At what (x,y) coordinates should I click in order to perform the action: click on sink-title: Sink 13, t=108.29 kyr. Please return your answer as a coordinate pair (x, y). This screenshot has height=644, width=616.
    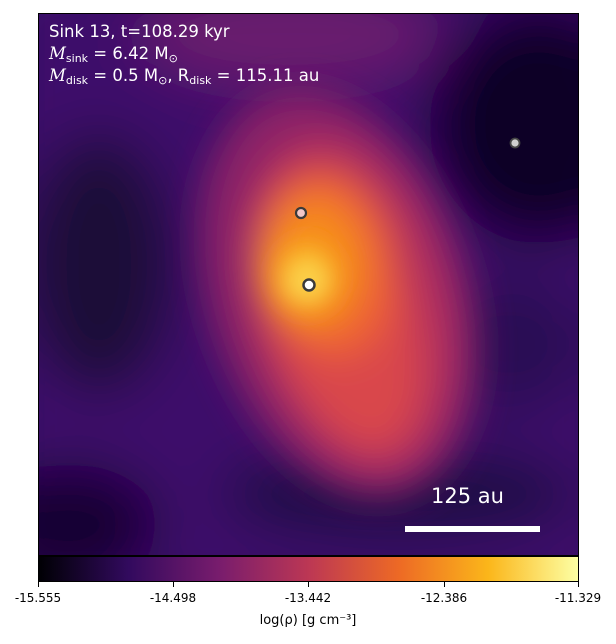
    Looking at the image, I should click on (139, 31).